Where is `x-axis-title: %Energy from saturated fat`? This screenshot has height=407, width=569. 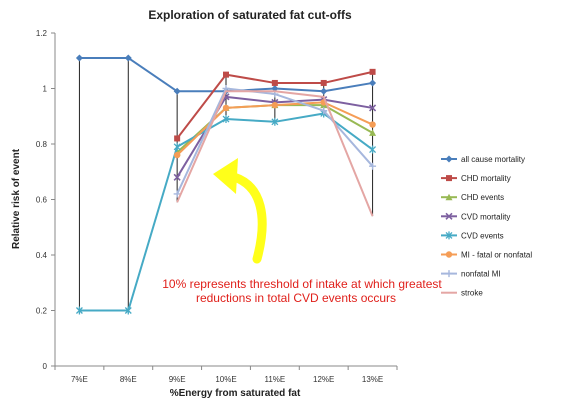
x-axis-title: %Energy from saturated fat is located at coordinates (235, 393).